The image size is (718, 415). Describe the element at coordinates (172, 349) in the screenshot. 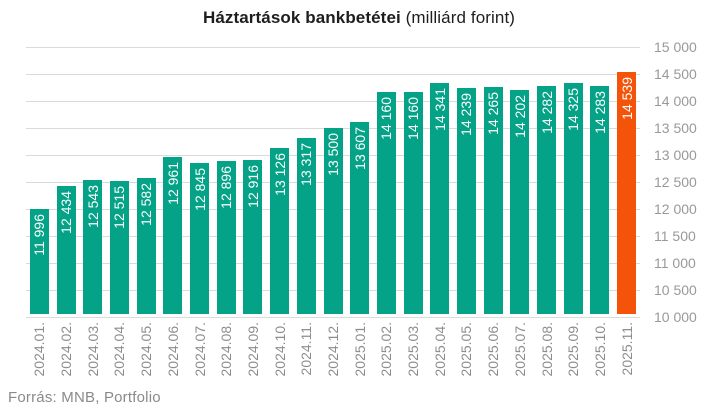

I see `x-tick-label: 2024.06.` at that location.